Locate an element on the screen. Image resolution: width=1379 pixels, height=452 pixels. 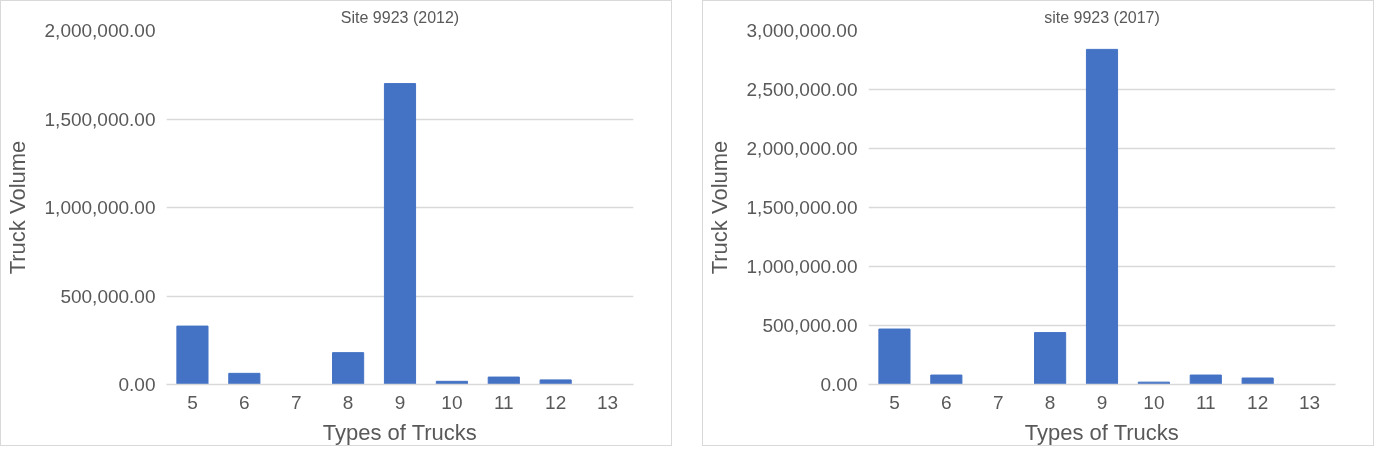
chart-title: Site 9923 (2012) is located at coordinates (400, 17).